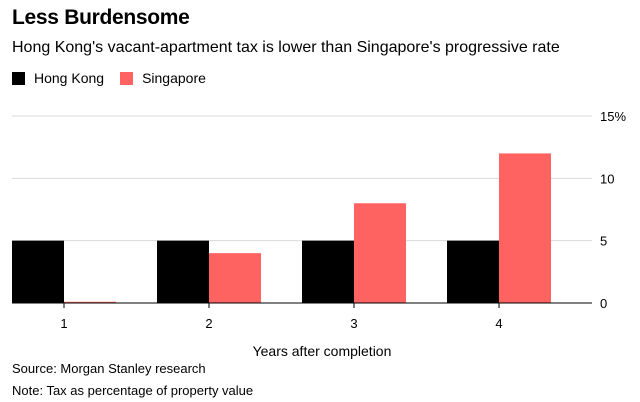 The image size is (640, 402). I want to click on legend-label-hong-kong: Hong Kong, so click(69, 78).